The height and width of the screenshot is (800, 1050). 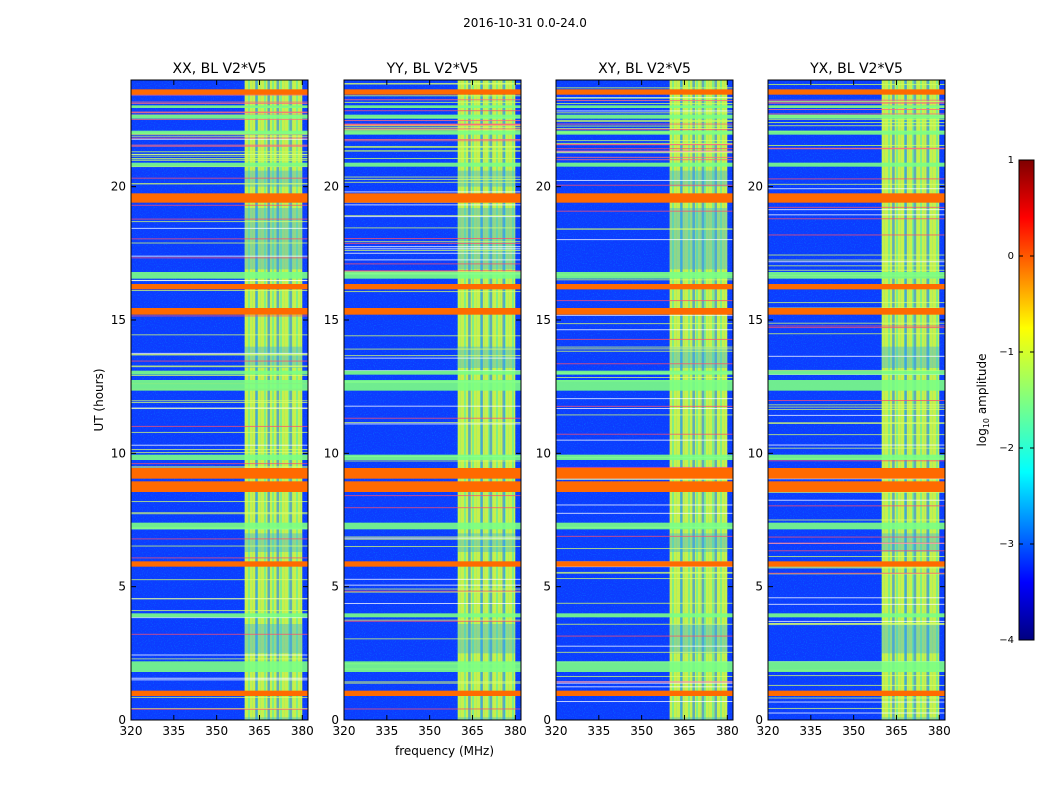 I want to click on axes-frame, so click(x=856, y=400).